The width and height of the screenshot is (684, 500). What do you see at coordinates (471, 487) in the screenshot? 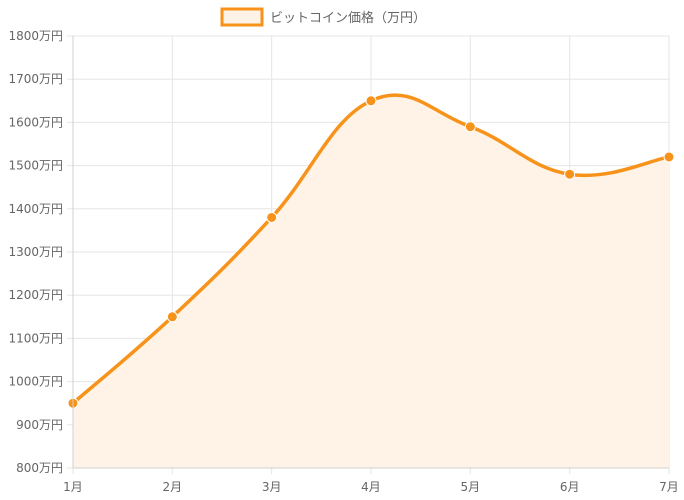
I see `x-tick-label: 5月` at bounding box center [471, 487].